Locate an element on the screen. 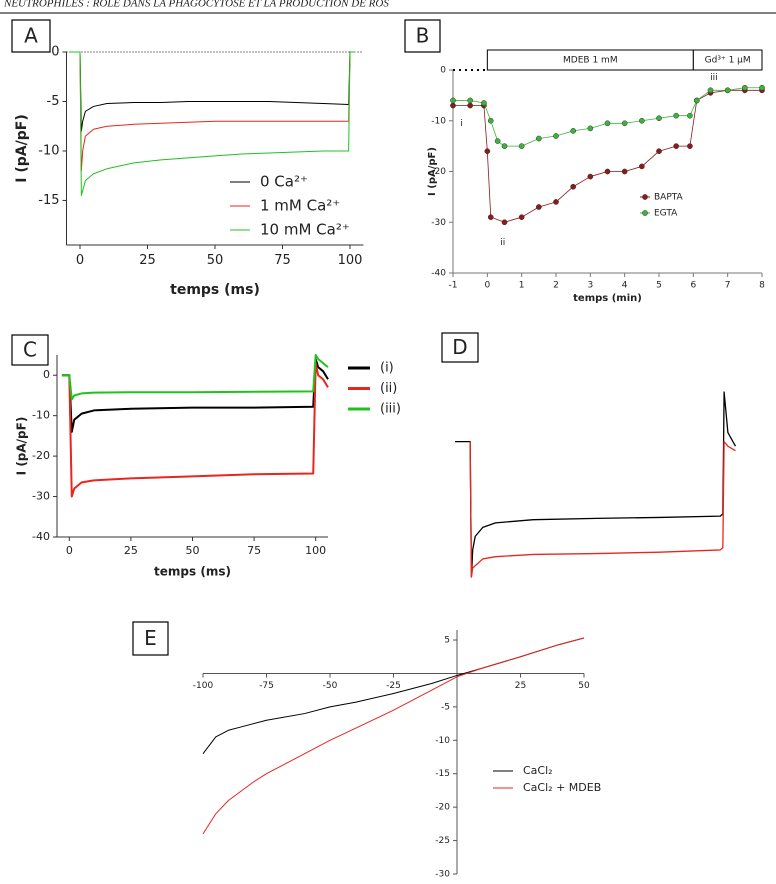 This screenshot has width=776, height=884. legend-marker is located at coordinates (645, 213).